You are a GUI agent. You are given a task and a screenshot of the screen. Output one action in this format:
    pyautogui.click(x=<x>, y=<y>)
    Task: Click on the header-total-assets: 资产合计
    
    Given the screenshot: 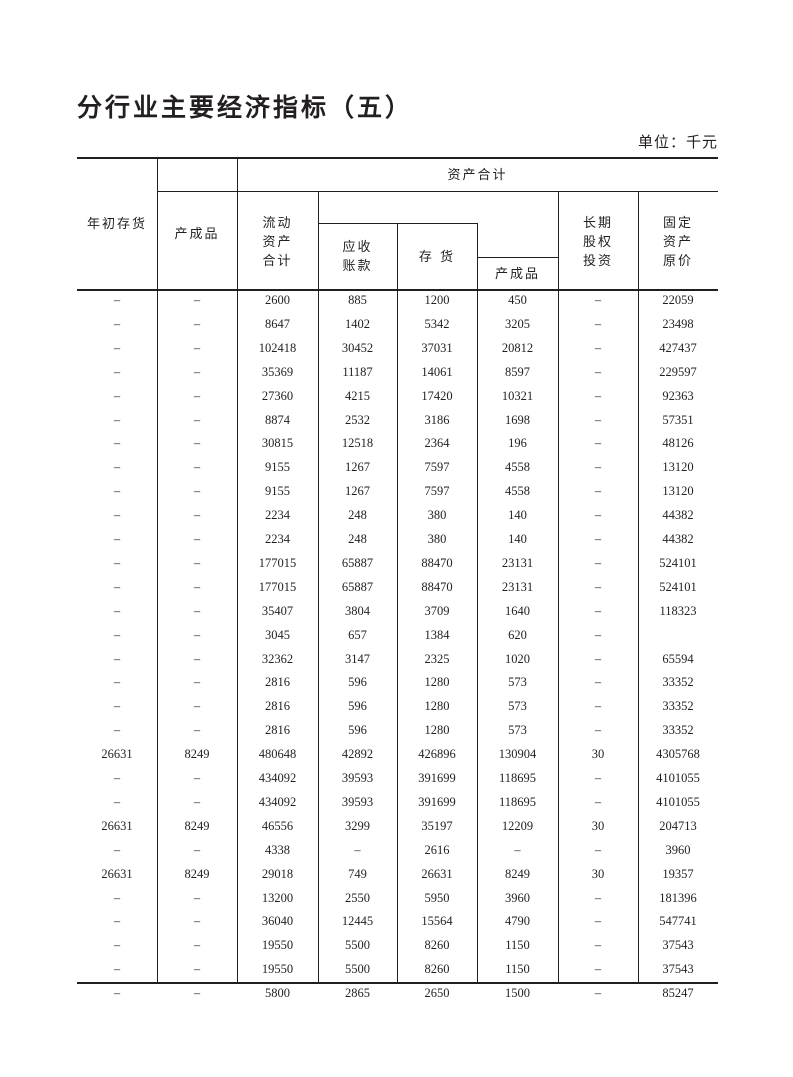 What is the action you would take?
    pyautogui.click(x=477, y=175)
    